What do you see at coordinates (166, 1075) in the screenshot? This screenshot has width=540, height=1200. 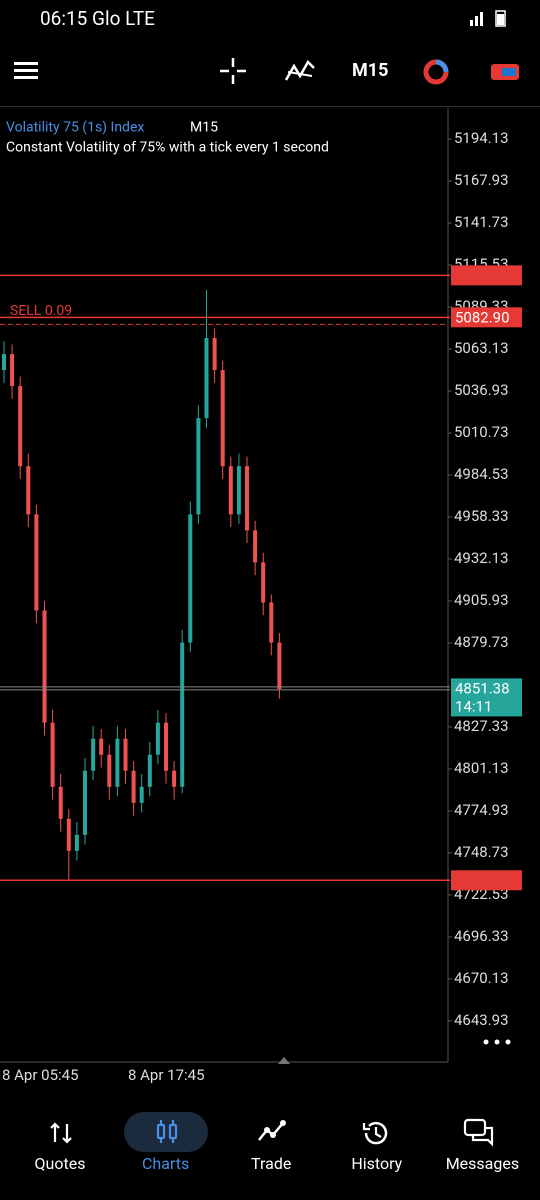 I see `x-tick-label: 8 Apr 17:45` at bounding box center [166, 1075].